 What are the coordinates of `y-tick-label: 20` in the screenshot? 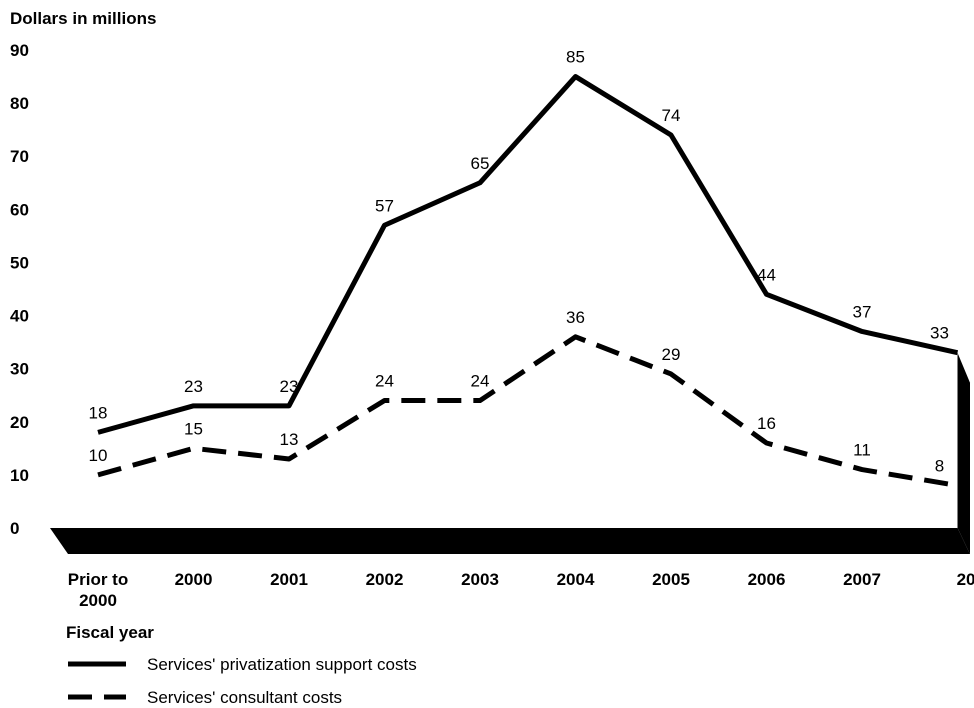 It's located at (19, 422).